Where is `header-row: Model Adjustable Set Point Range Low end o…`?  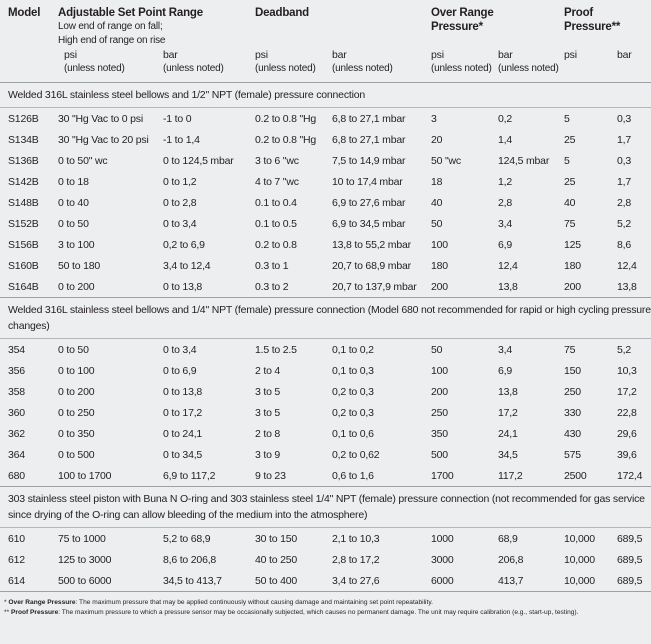 header-row: Model Adjustable Set Point Range Low end o… is located at coordinates (325, 24).